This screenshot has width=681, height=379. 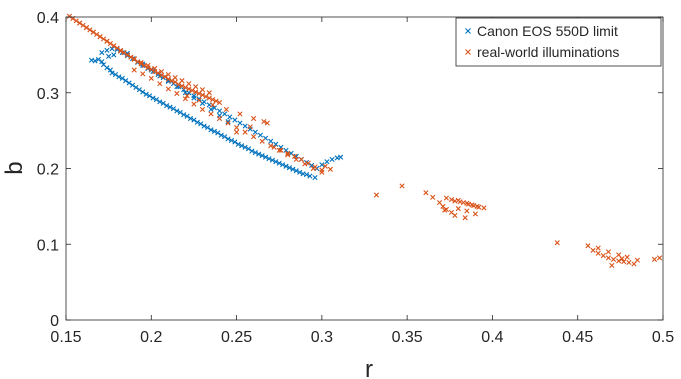 What do you see at coordinates (547, 31) in the screenshot?
I see `legend-label-series-0: Canon EOS 550D limit` at bounding box center [547, 31].